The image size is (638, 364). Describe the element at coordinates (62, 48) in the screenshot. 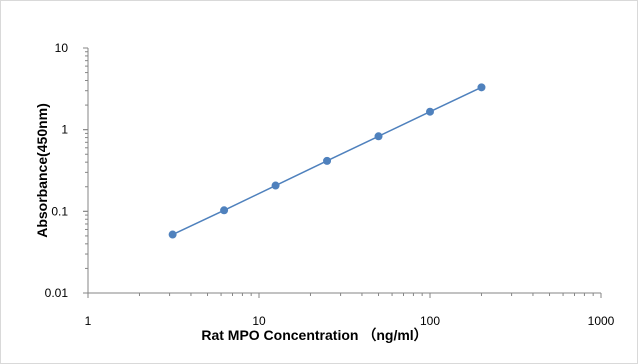

I see `y-tick-label: 10` at that location.